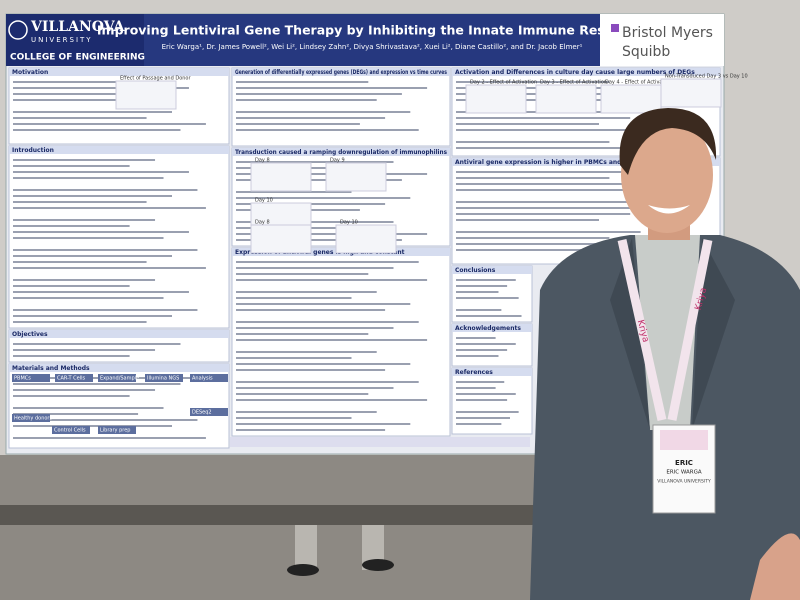  I want to click on method-step-label: CAR-T Cells, so click(71, 379).